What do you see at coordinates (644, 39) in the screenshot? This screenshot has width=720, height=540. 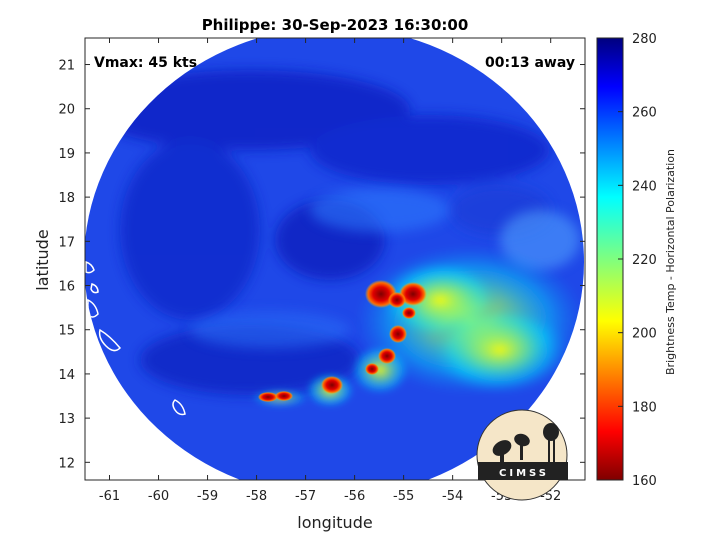 I see `colorbar-tick-label: 280` at bounding box center [644, 39].